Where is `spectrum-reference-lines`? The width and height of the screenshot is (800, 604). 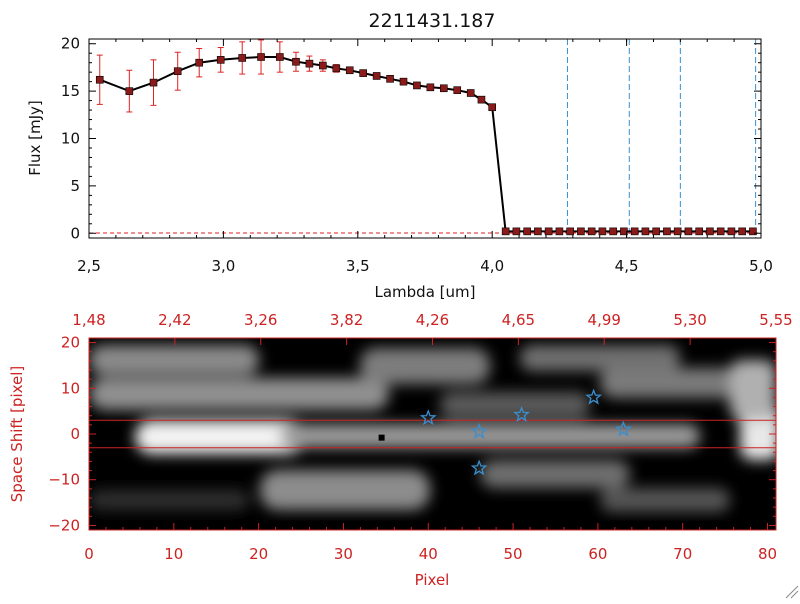
spectrum-reference-lines is located at coordinates (661, 138).